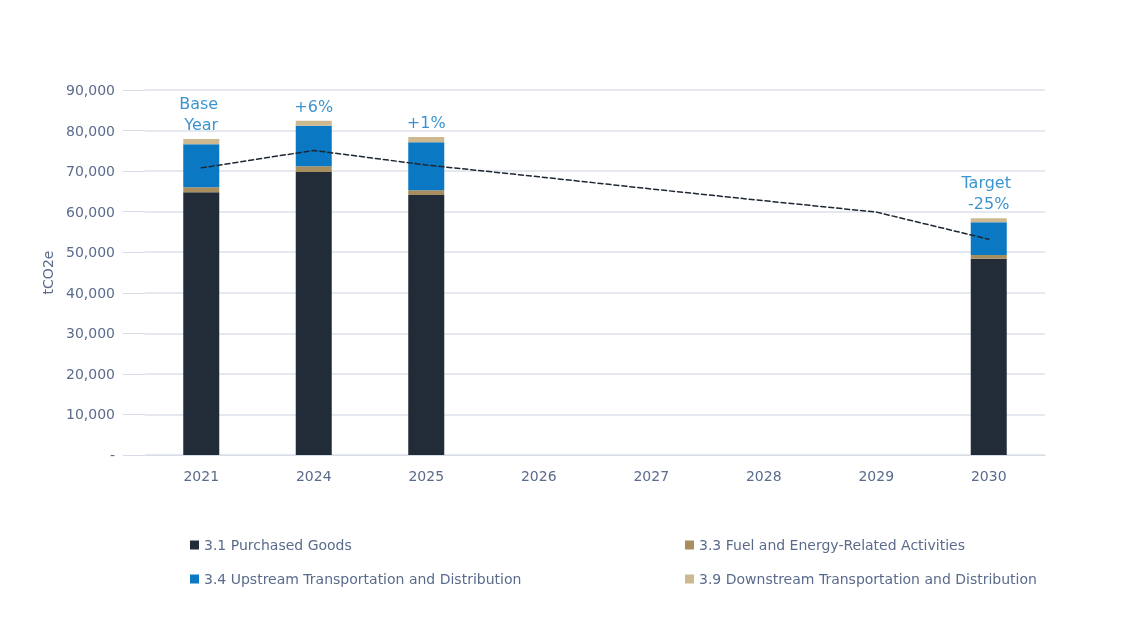  Describe the element at coordinates (90, 211) in the screenshot. I see `y-tick-label: 60,000` at that location.